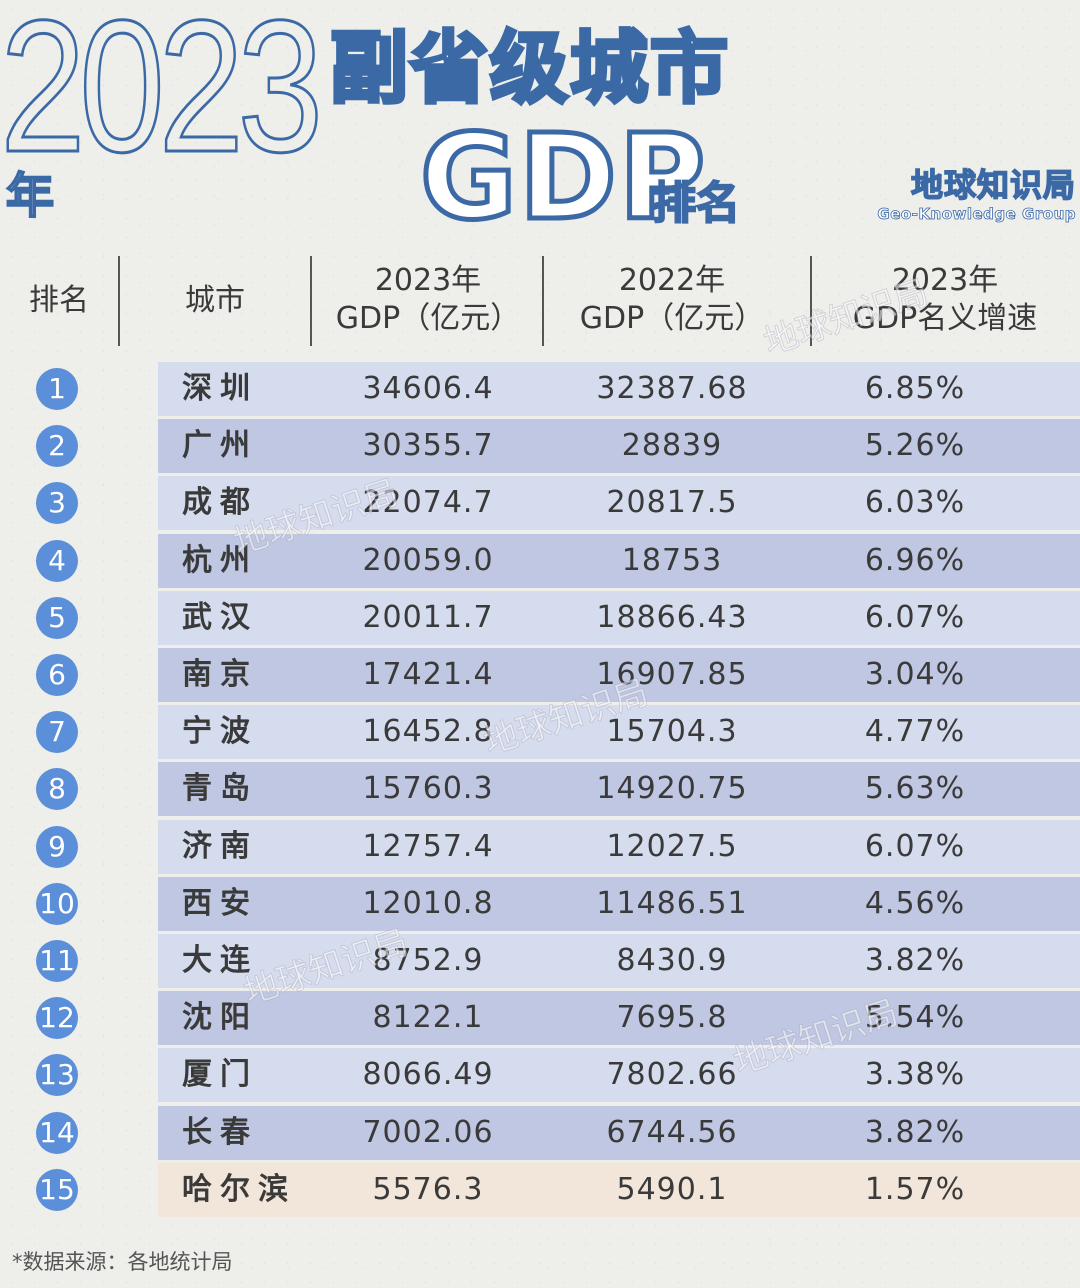 Image resolution: width=1080 pixels, height=1288 pixels. Describe the element at coordinates (122, 1262) in the screenshot. I see `source-note: *数据来源：各地统计局` at that location.